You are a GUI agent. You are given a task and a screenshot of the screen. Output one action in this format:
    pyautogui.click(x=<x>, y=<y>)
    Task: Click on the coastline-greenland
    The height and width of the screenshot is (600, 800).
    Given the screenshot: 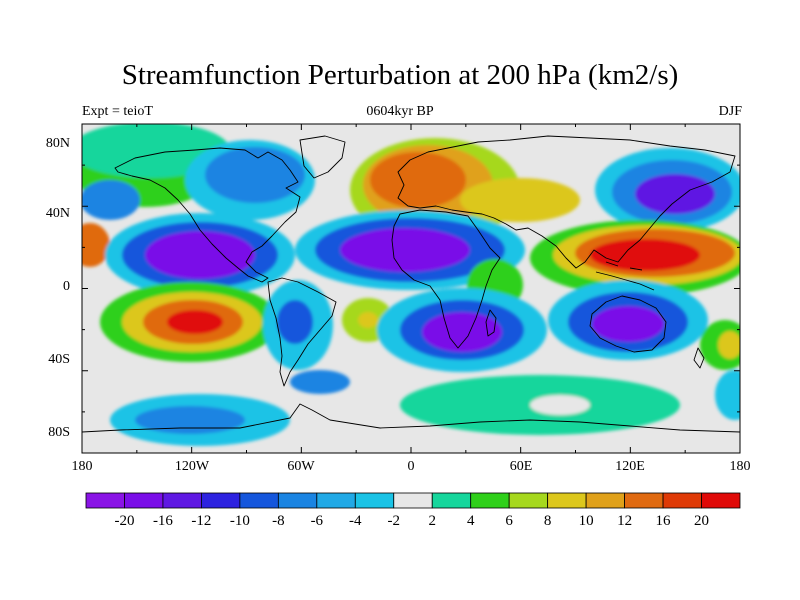 What is the action you would take?
    pyautogui.click(x=322, y=157)
    